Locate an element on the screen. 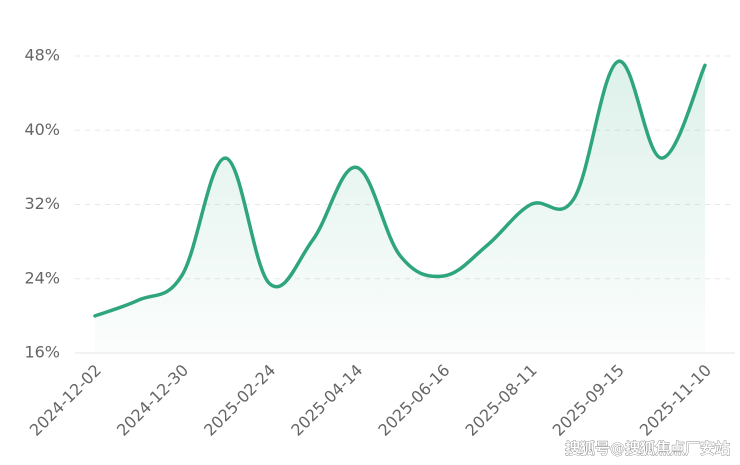 Image resolution: width=740 pixels, height=465 pixels. x-tick-label: 2024-12-30 is located at coordinates (152, 400).